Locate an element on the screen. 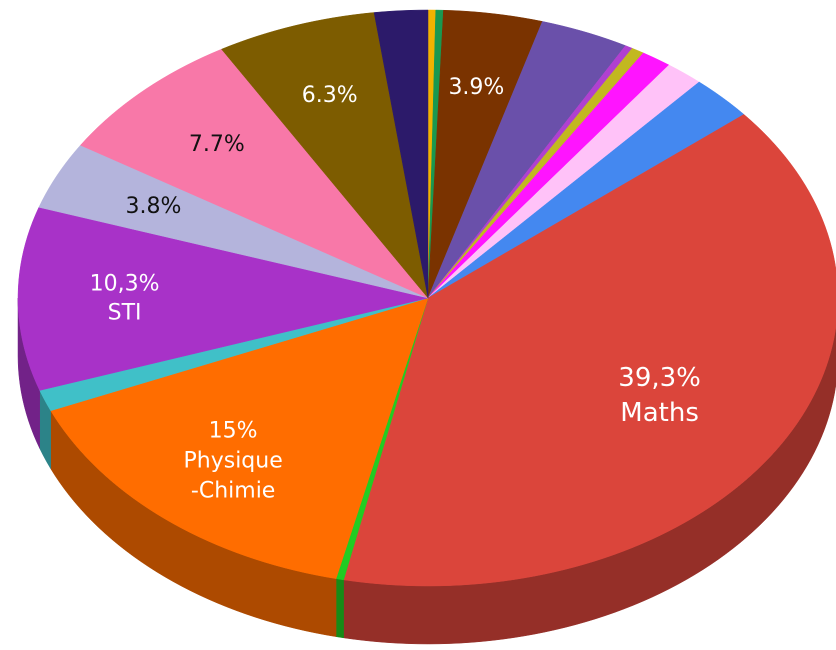  value-label: 6.3% is located at coordinates (329, 96).